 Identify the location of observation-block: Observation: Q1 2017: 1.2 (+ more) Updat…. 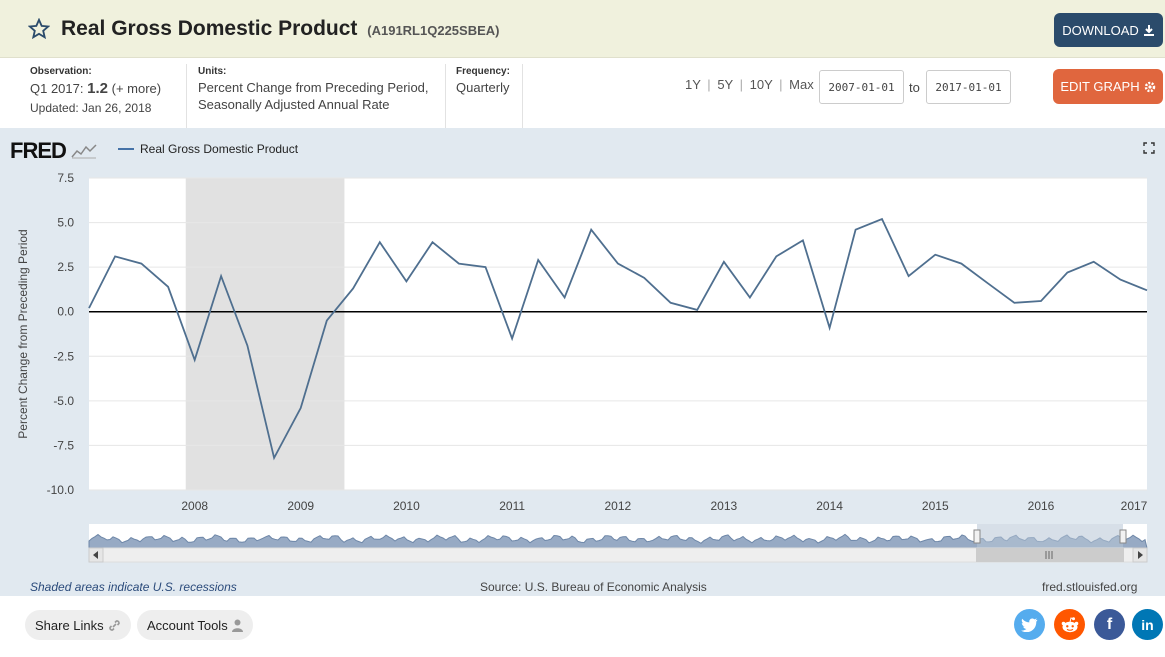
(95, 90).